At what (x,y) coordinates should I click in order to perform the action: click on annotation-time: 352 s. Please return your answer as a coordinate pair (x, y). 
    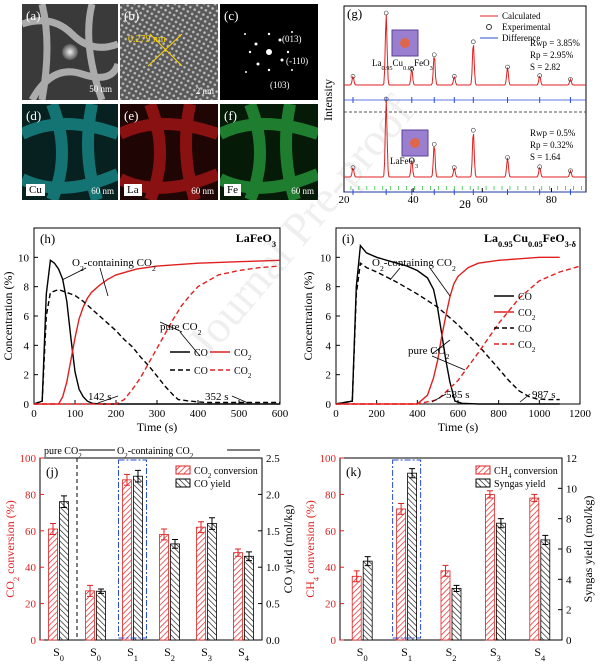
    Looking at the image, I should click on (217, 397).